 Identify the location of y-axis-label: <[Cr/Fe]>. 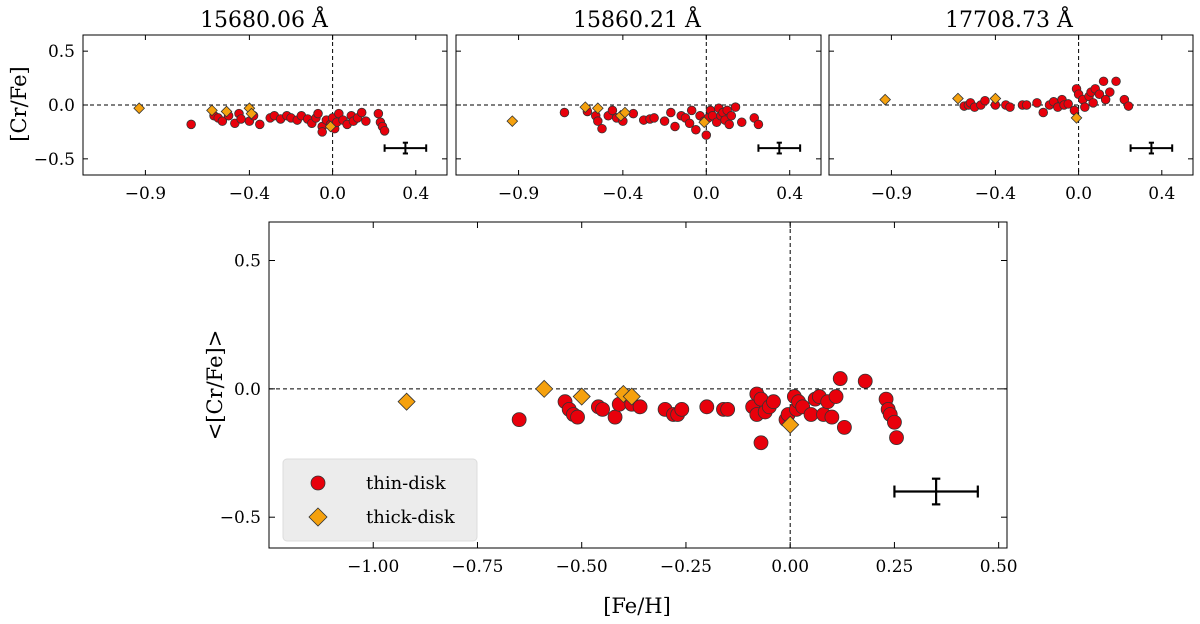
(215, 385).